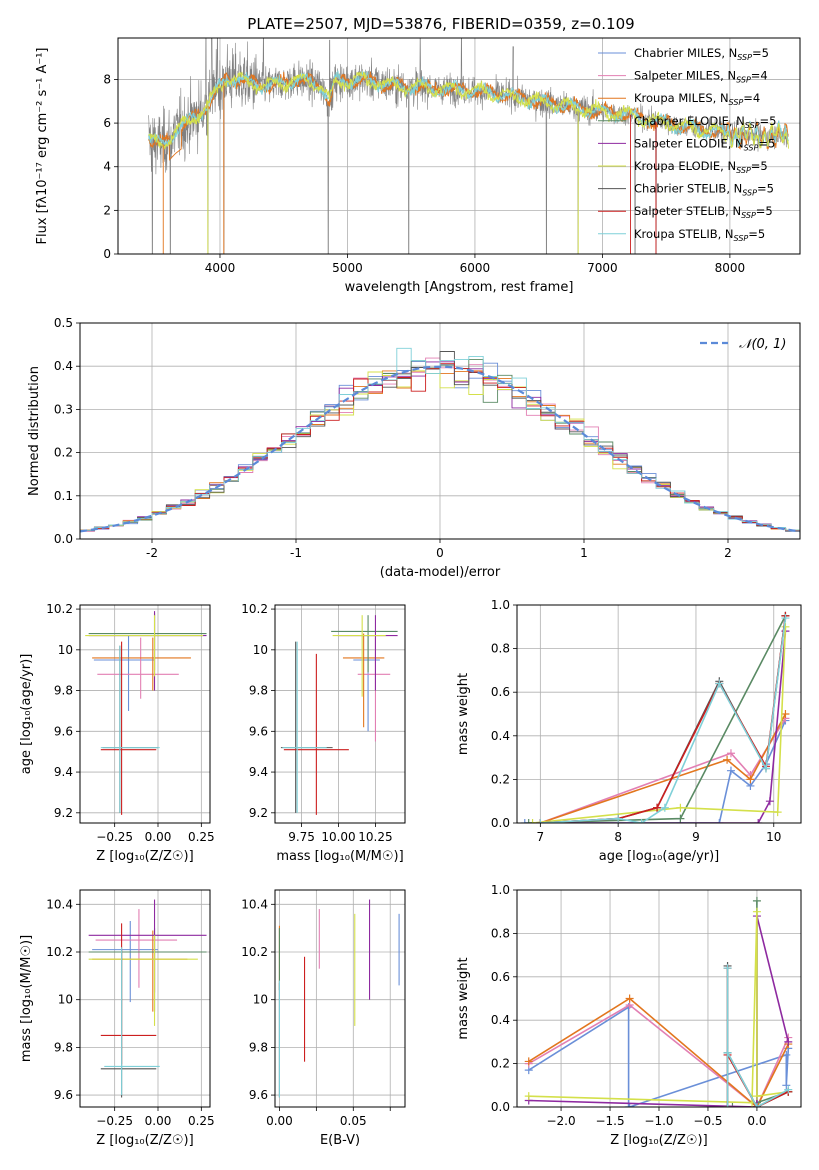  I want to click on residuals-xlabel: (data-model)/error, so click(440, 572).